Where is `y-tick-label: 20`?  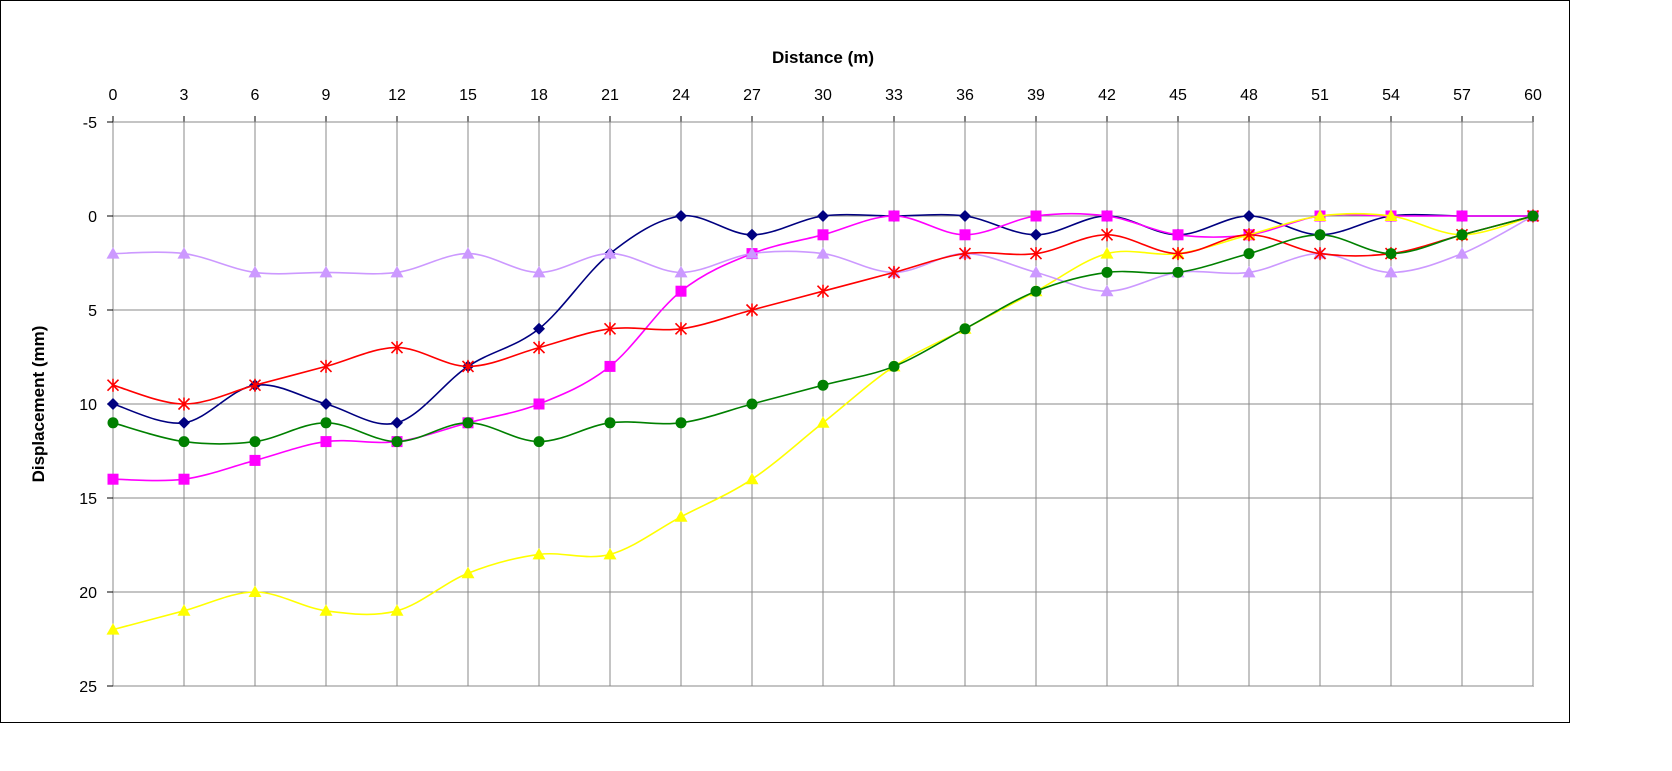 y-tick-label: 20 is located at coordinates (88, 593).